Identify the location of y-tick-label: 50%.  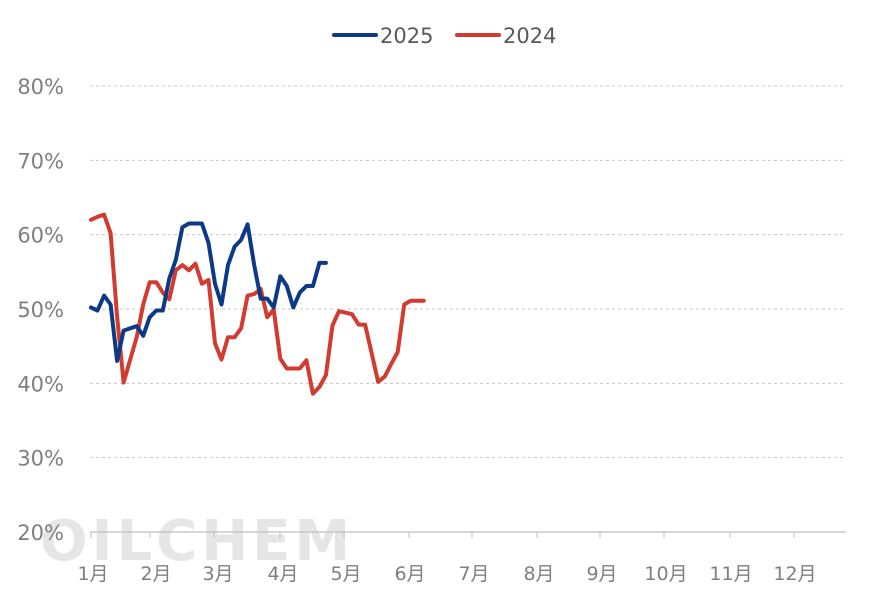
(40, 310).